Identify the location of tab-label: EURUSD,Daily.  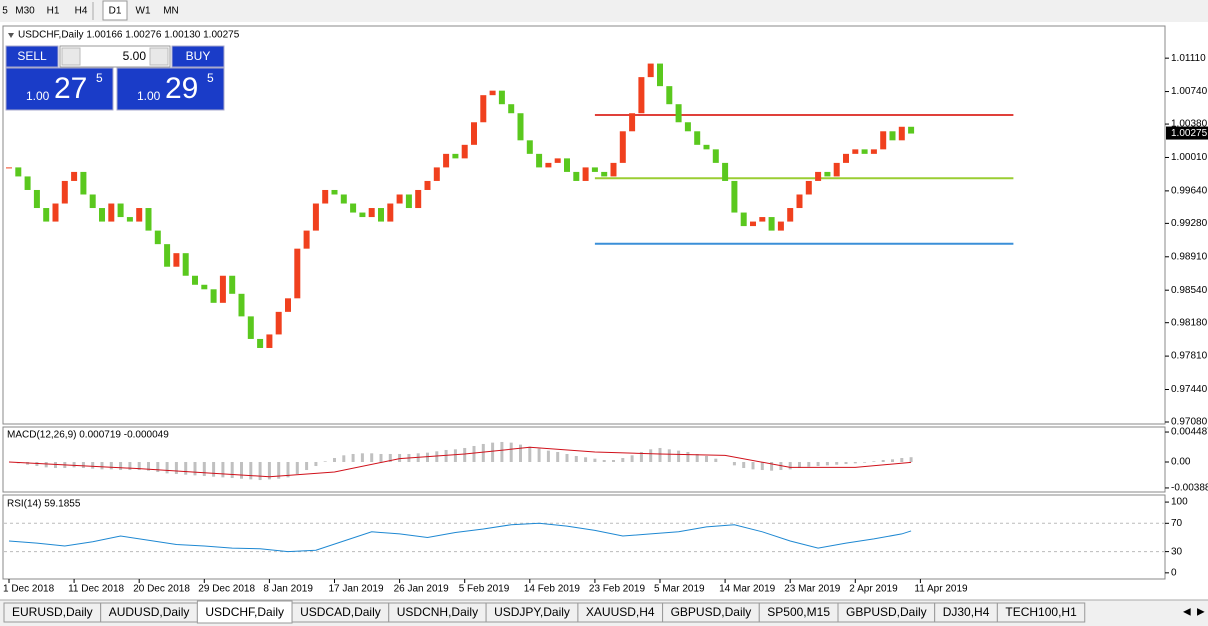
(52, 612).